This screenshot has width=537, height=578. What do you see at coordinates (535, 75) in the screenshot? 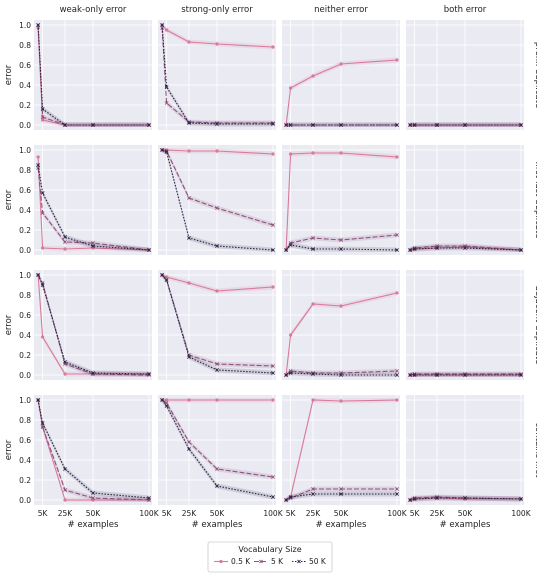
I see `row-title: prefix duplicate` at bounding box center [535, 75].